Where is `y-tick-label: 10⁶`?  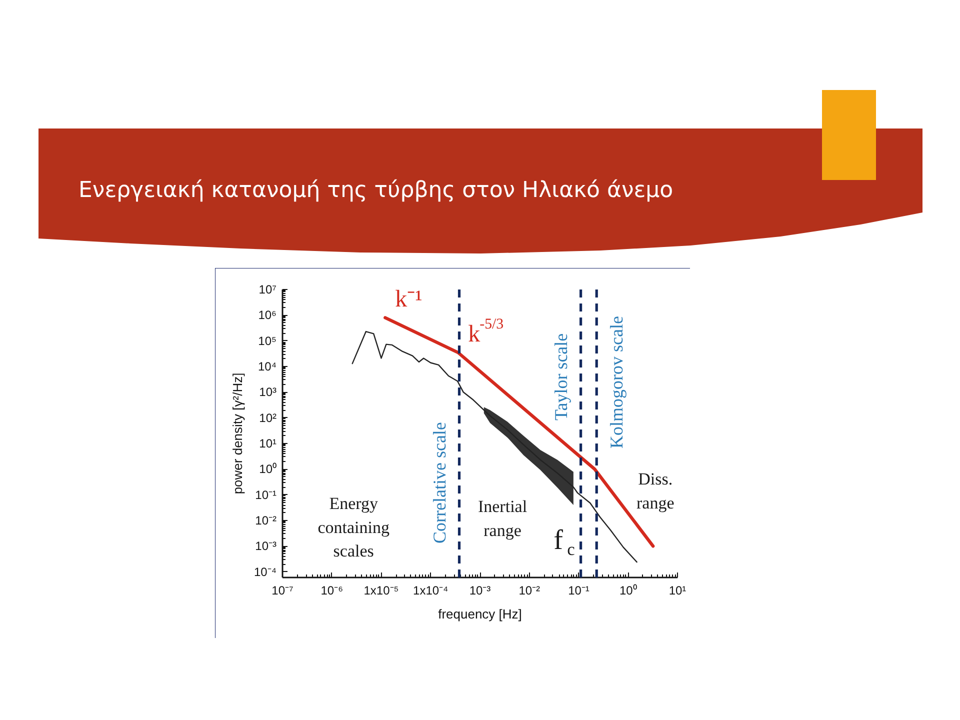 y-tick-label: 10⁶ is located at coordinates (267, 315).